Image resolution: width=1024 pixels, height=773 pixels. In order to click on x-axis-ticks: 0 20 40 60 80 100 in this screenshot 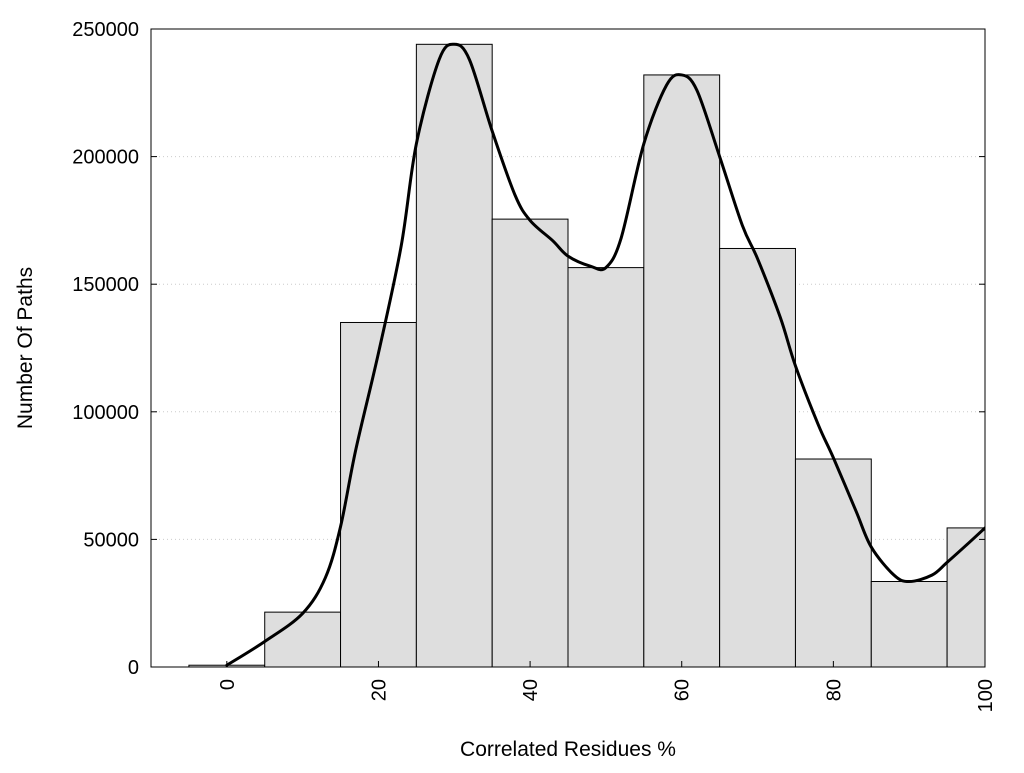, I will do `click(607, 686)`.